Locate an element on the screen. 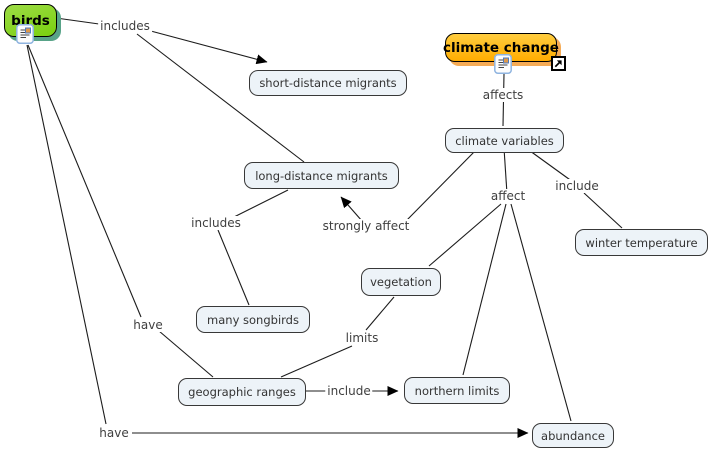 This screenshot has width=710, height=449. concept-birds: birds is located at coordinates (30, 20).